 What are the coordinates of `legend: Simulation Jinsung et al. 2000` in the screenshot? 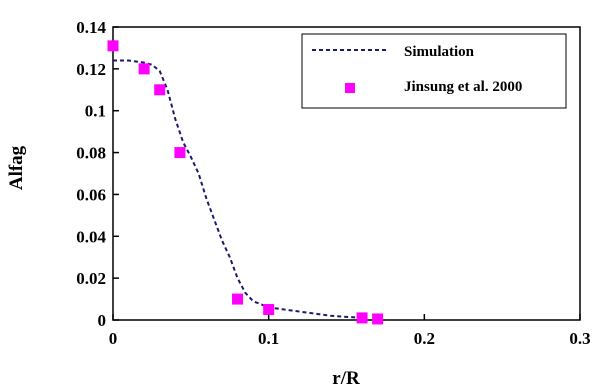 It's located at (434, 71).